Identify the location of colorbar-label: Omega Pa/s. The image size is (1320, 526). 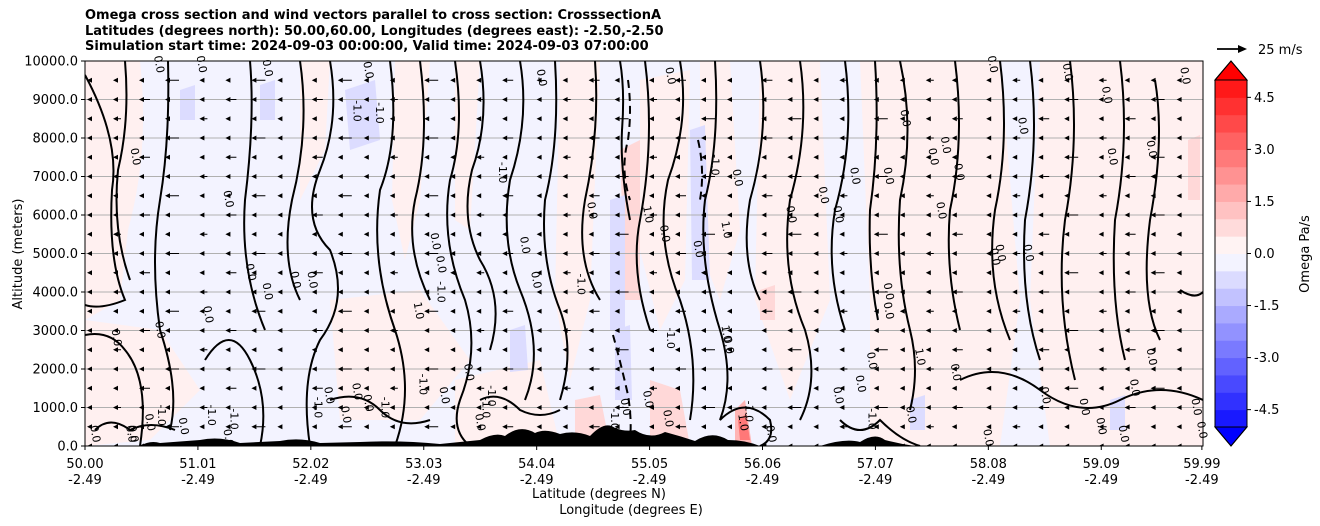
(1305, 254).